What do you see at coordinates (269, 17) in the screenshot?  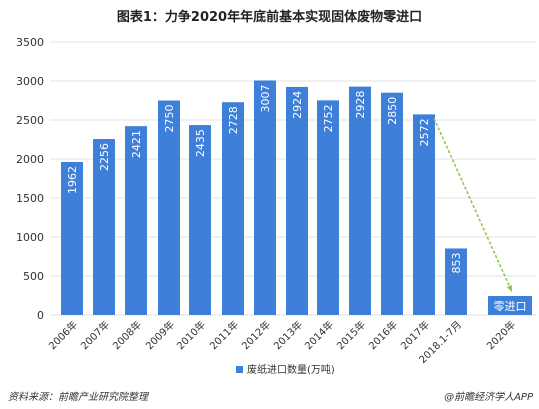 I see `chart-title: 图表1：力争2020年年底前基本实现固体废物零进口` at bounding box center [269, 17].